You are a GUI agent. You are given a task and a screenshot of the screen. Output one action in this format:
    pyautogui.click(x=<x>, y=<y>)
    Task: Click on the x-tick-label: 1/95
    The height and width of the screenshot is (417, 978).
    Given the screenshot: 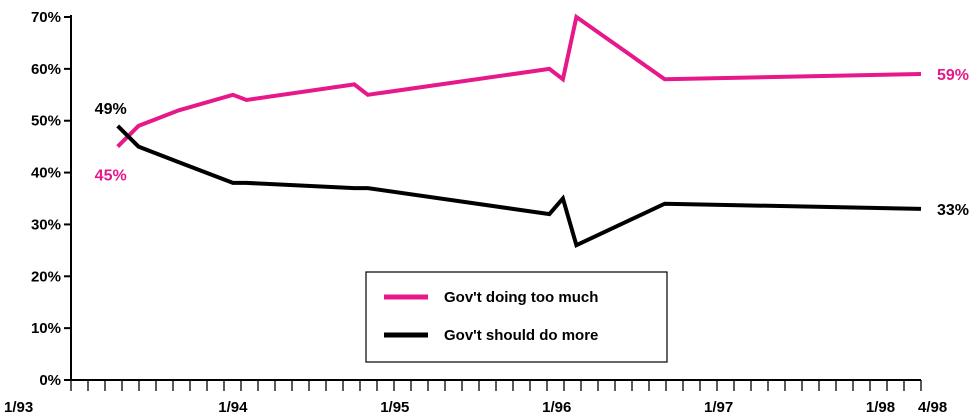 What is the action you would take?
    pyautogui.click(x=394, y=407)
    